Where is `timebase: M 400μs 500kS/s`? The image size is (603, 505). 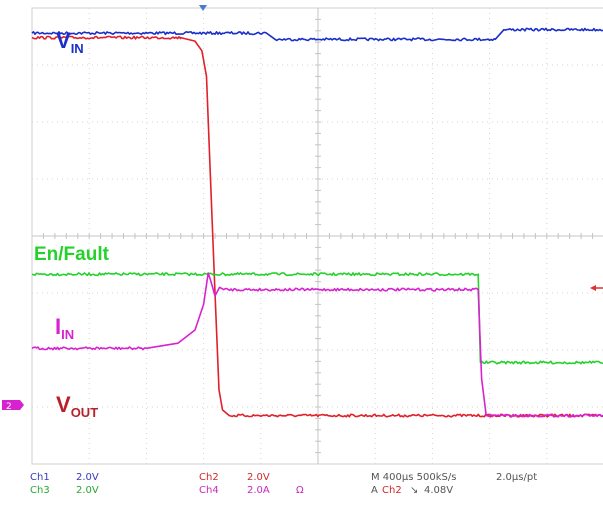 timebase: M 400μs 500kS/s is located at coordinates (413, 477).